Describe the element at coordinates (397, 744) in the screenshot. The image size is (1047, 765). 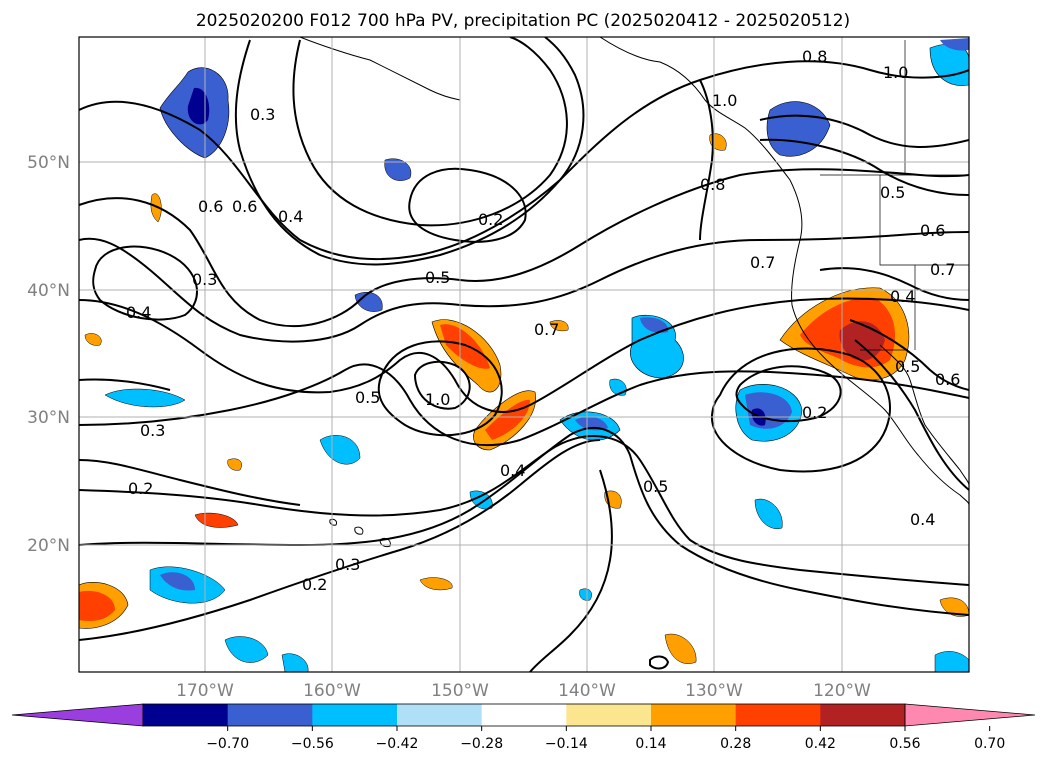
I see `colorbar-tick-label: −0.42` at that location.